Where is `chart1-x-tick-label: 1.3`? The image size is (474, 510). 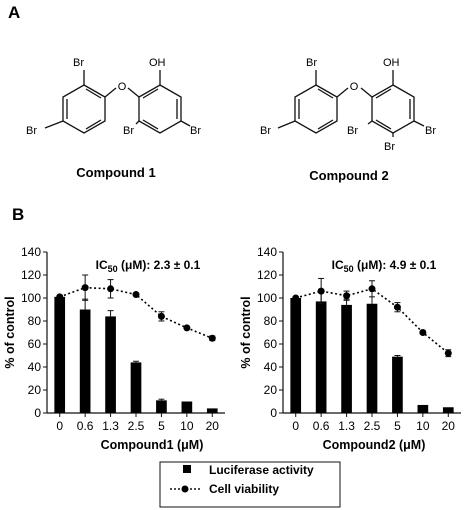
chart1-x-tick-label: 1.3 is located at coordinates (110, 426).